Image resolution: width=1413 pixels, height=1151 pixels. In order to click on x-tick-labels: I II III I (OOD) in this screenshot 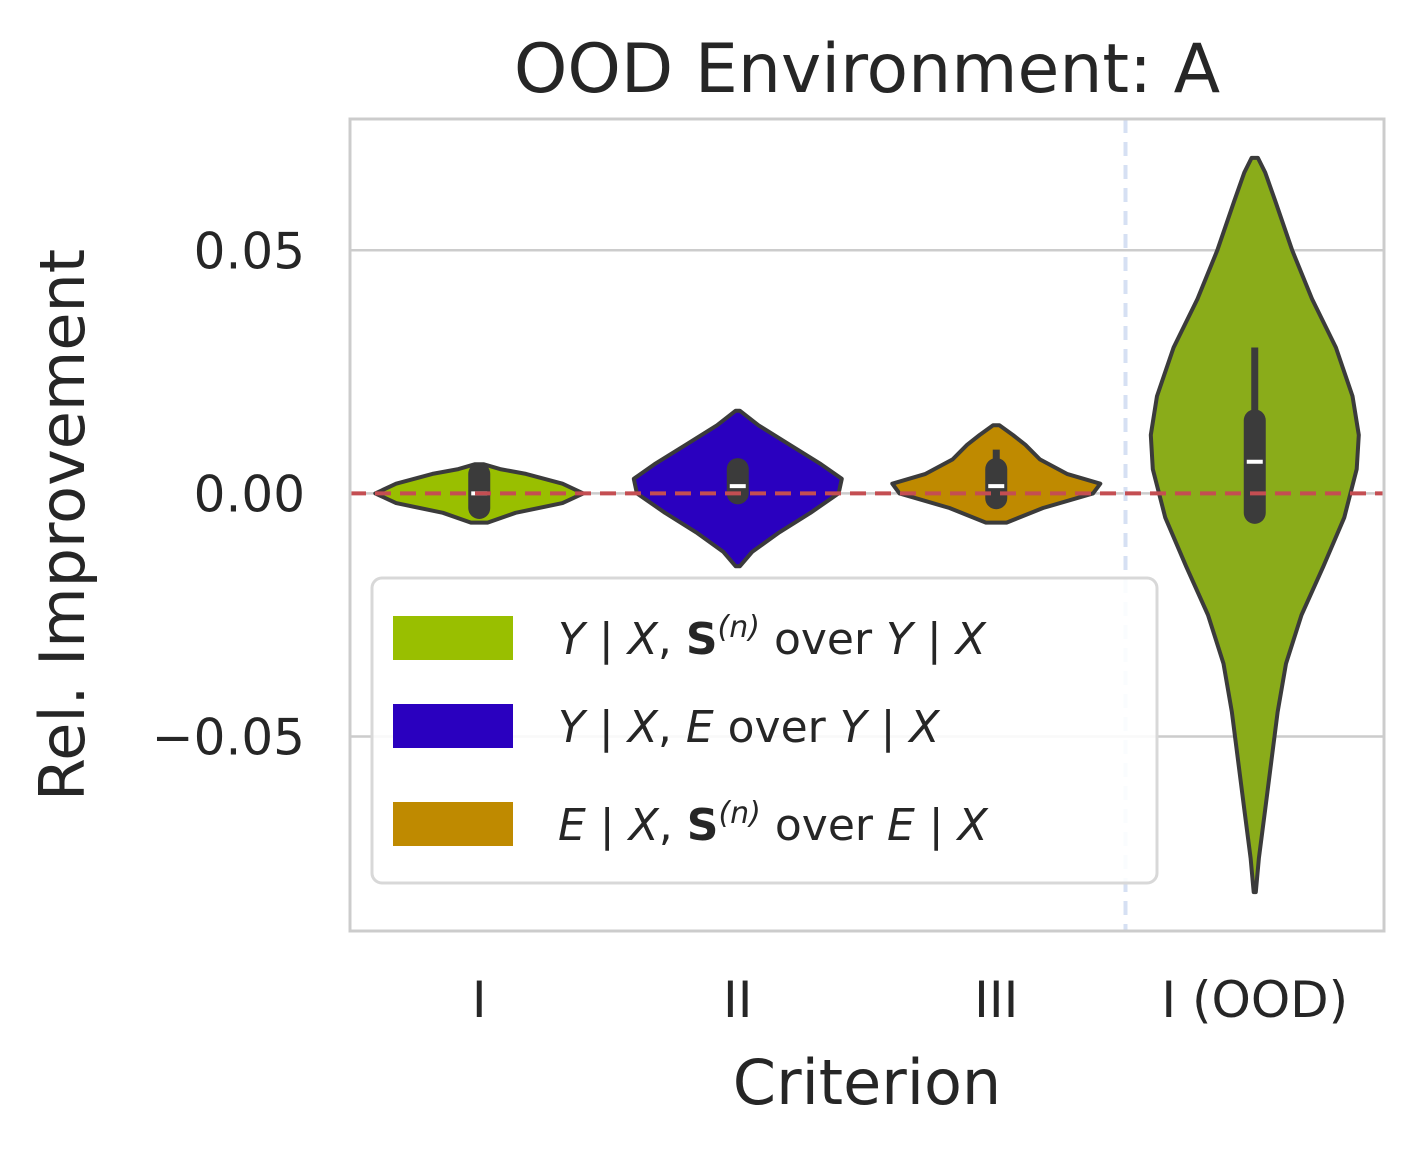, I will do `click(910, 1000)`.